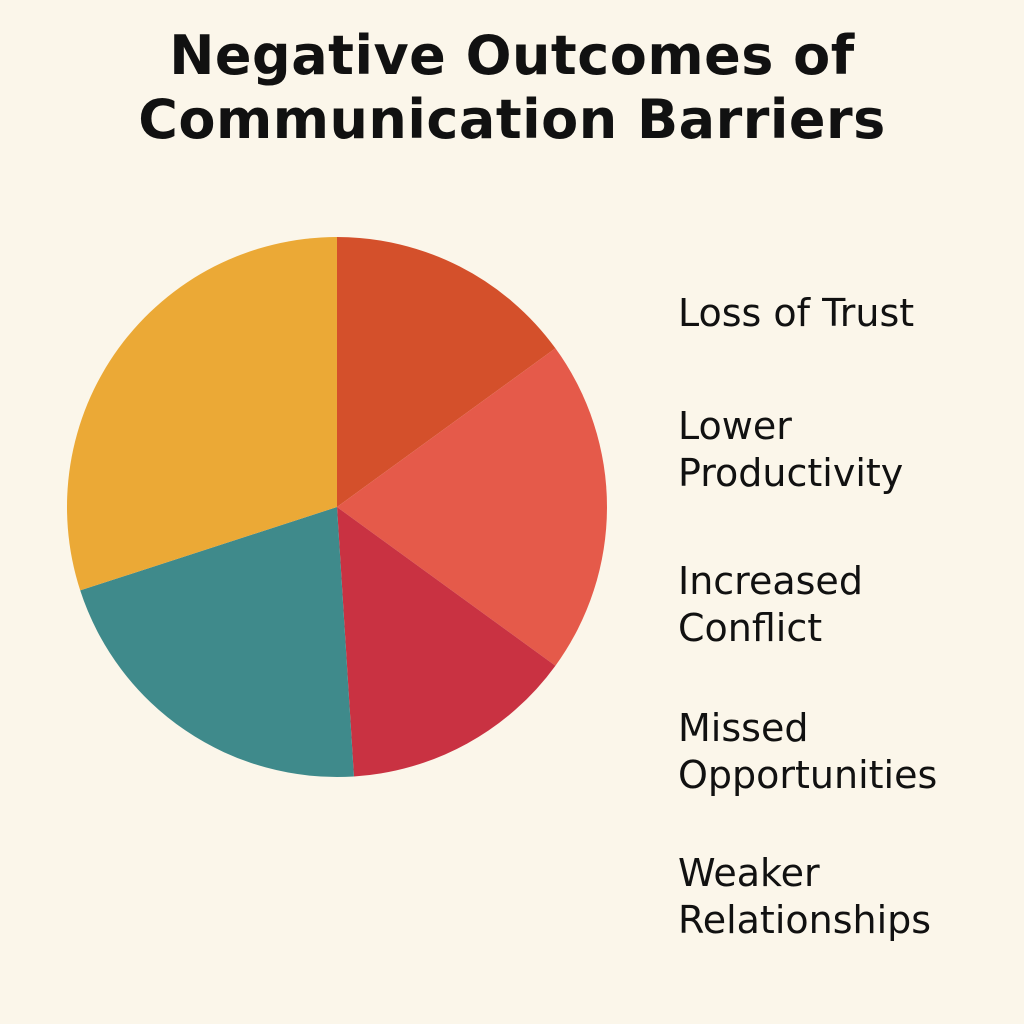 The image size is (1024, 1024). What do you see at coordinates (743, 728) in the screenshot?
I see `legend-item-label: Missed` at bounding box center [743, 728].